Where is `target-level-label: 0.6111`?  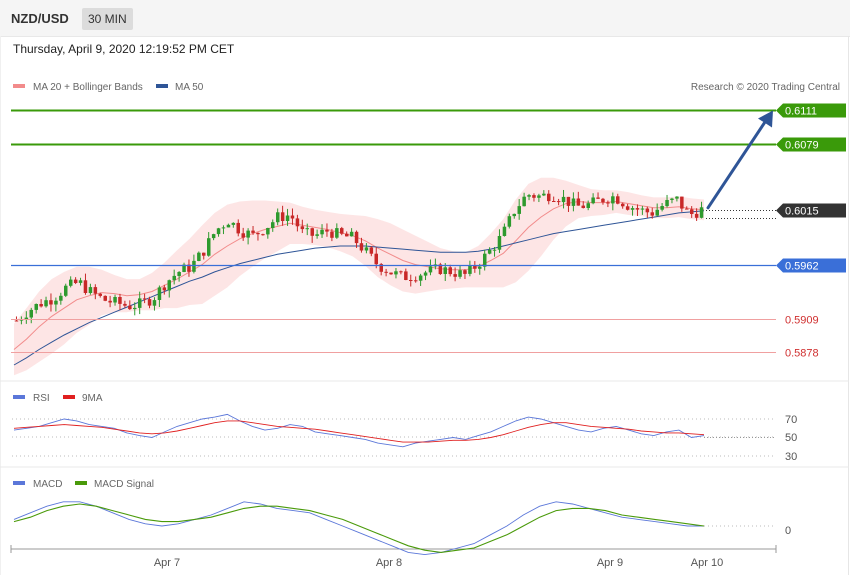
target-level-label: 0.6111 is located at coordinates (801, 112).